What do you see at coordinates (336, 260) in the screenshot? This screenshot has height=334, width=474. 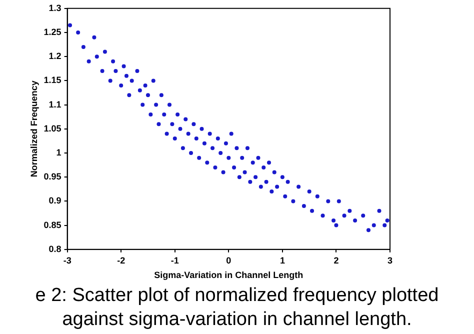 I see `x-tick-label: 2` at bounding box center [336, 260].